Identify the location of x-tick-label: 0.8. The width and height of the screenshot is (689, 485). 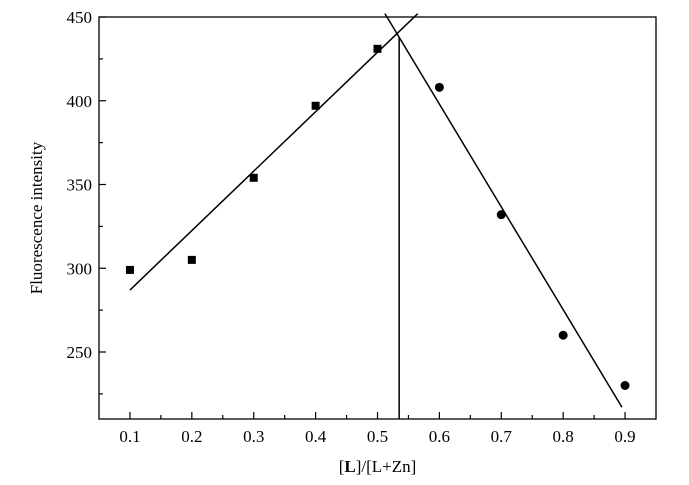
(563, 436).